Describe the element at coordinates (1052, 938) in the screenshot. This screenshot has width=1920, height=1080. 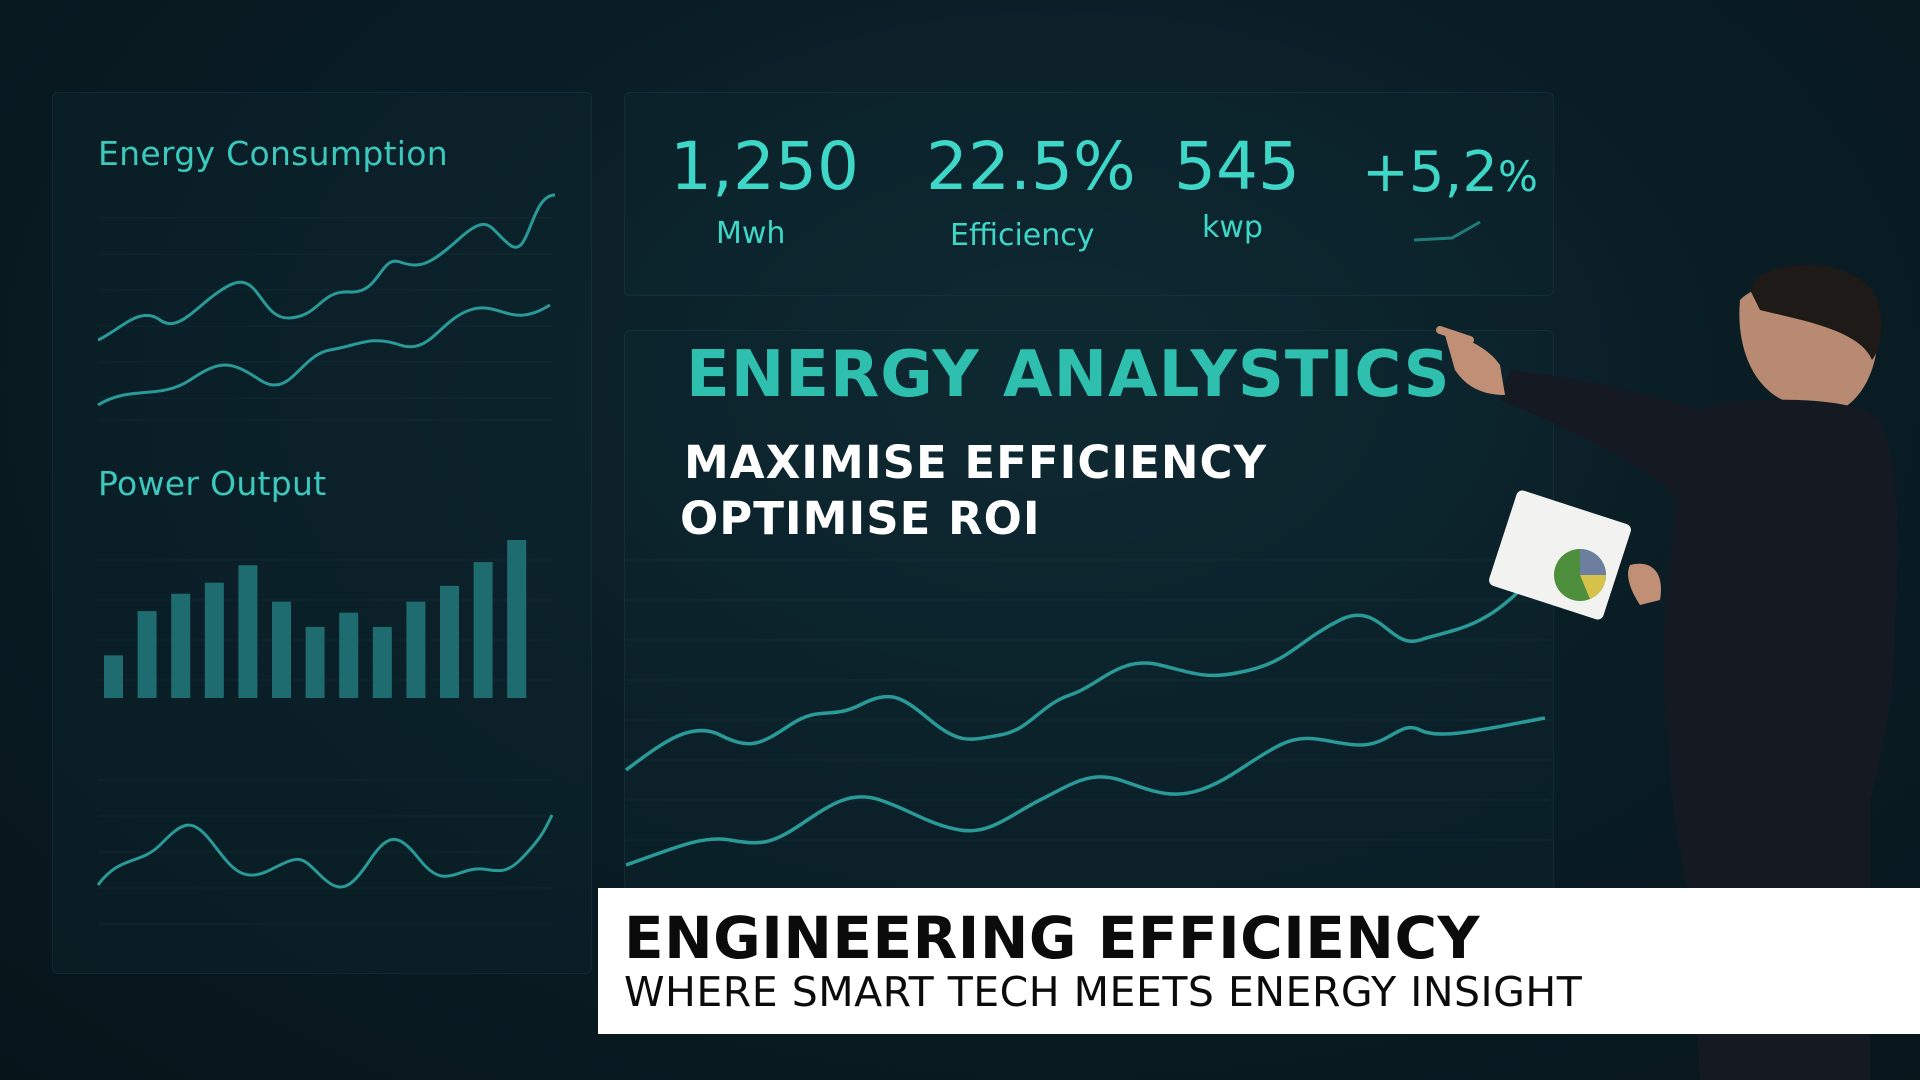
I see `lower-third-title: ENGINEERING EFFICIENCY` at that location.